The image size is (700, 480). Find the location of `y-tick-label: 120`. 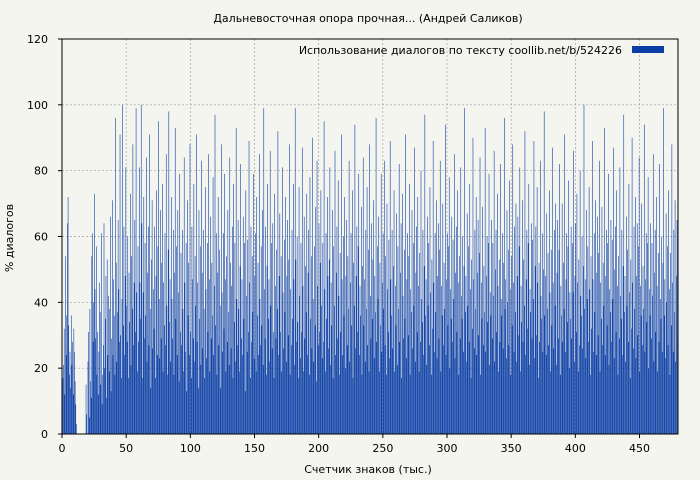

y-tick-label: 120 is located at coordinates (37, 39).